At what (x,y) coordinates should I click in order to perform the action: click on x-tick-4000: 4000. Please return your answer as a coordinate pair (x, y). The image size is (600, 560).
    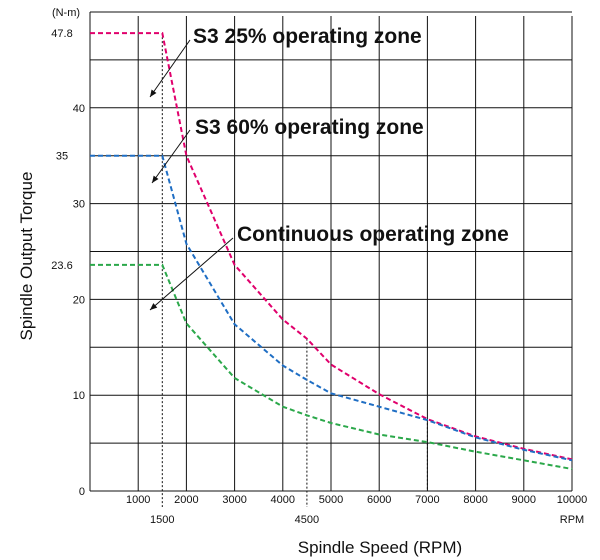
    Looking at the image, I should click on (283, 500).